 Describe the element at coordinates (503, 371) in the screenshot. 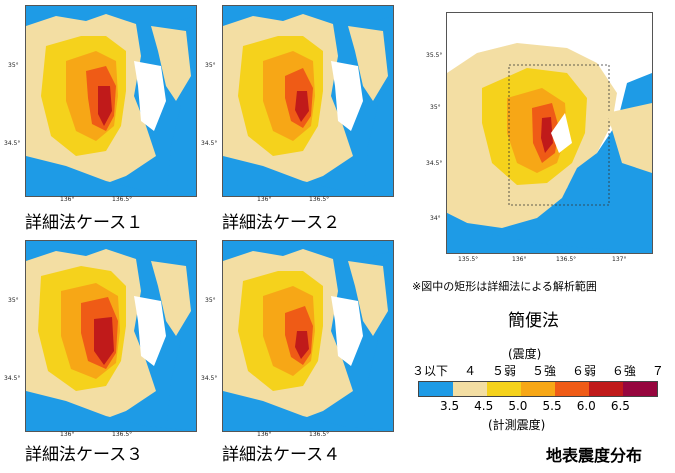

I see `legend-class-5-lower: ５弱` at that location.